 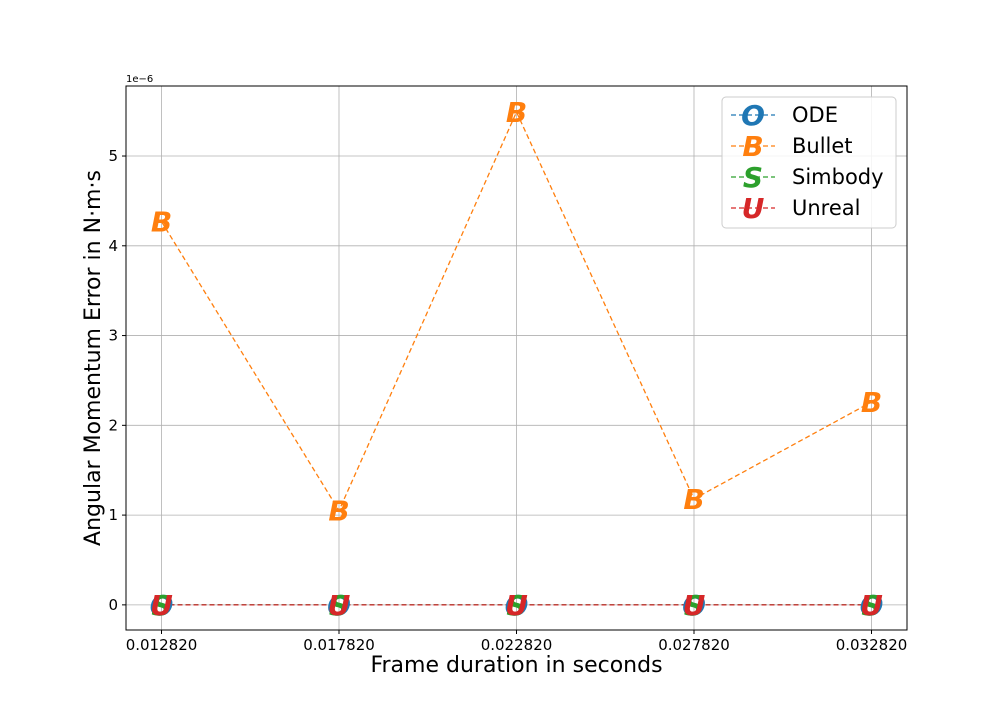 What do you see at coordinates (815, 115) in the screenshot?
I see `legend-label: ODE` at bounding box center [815, 115].